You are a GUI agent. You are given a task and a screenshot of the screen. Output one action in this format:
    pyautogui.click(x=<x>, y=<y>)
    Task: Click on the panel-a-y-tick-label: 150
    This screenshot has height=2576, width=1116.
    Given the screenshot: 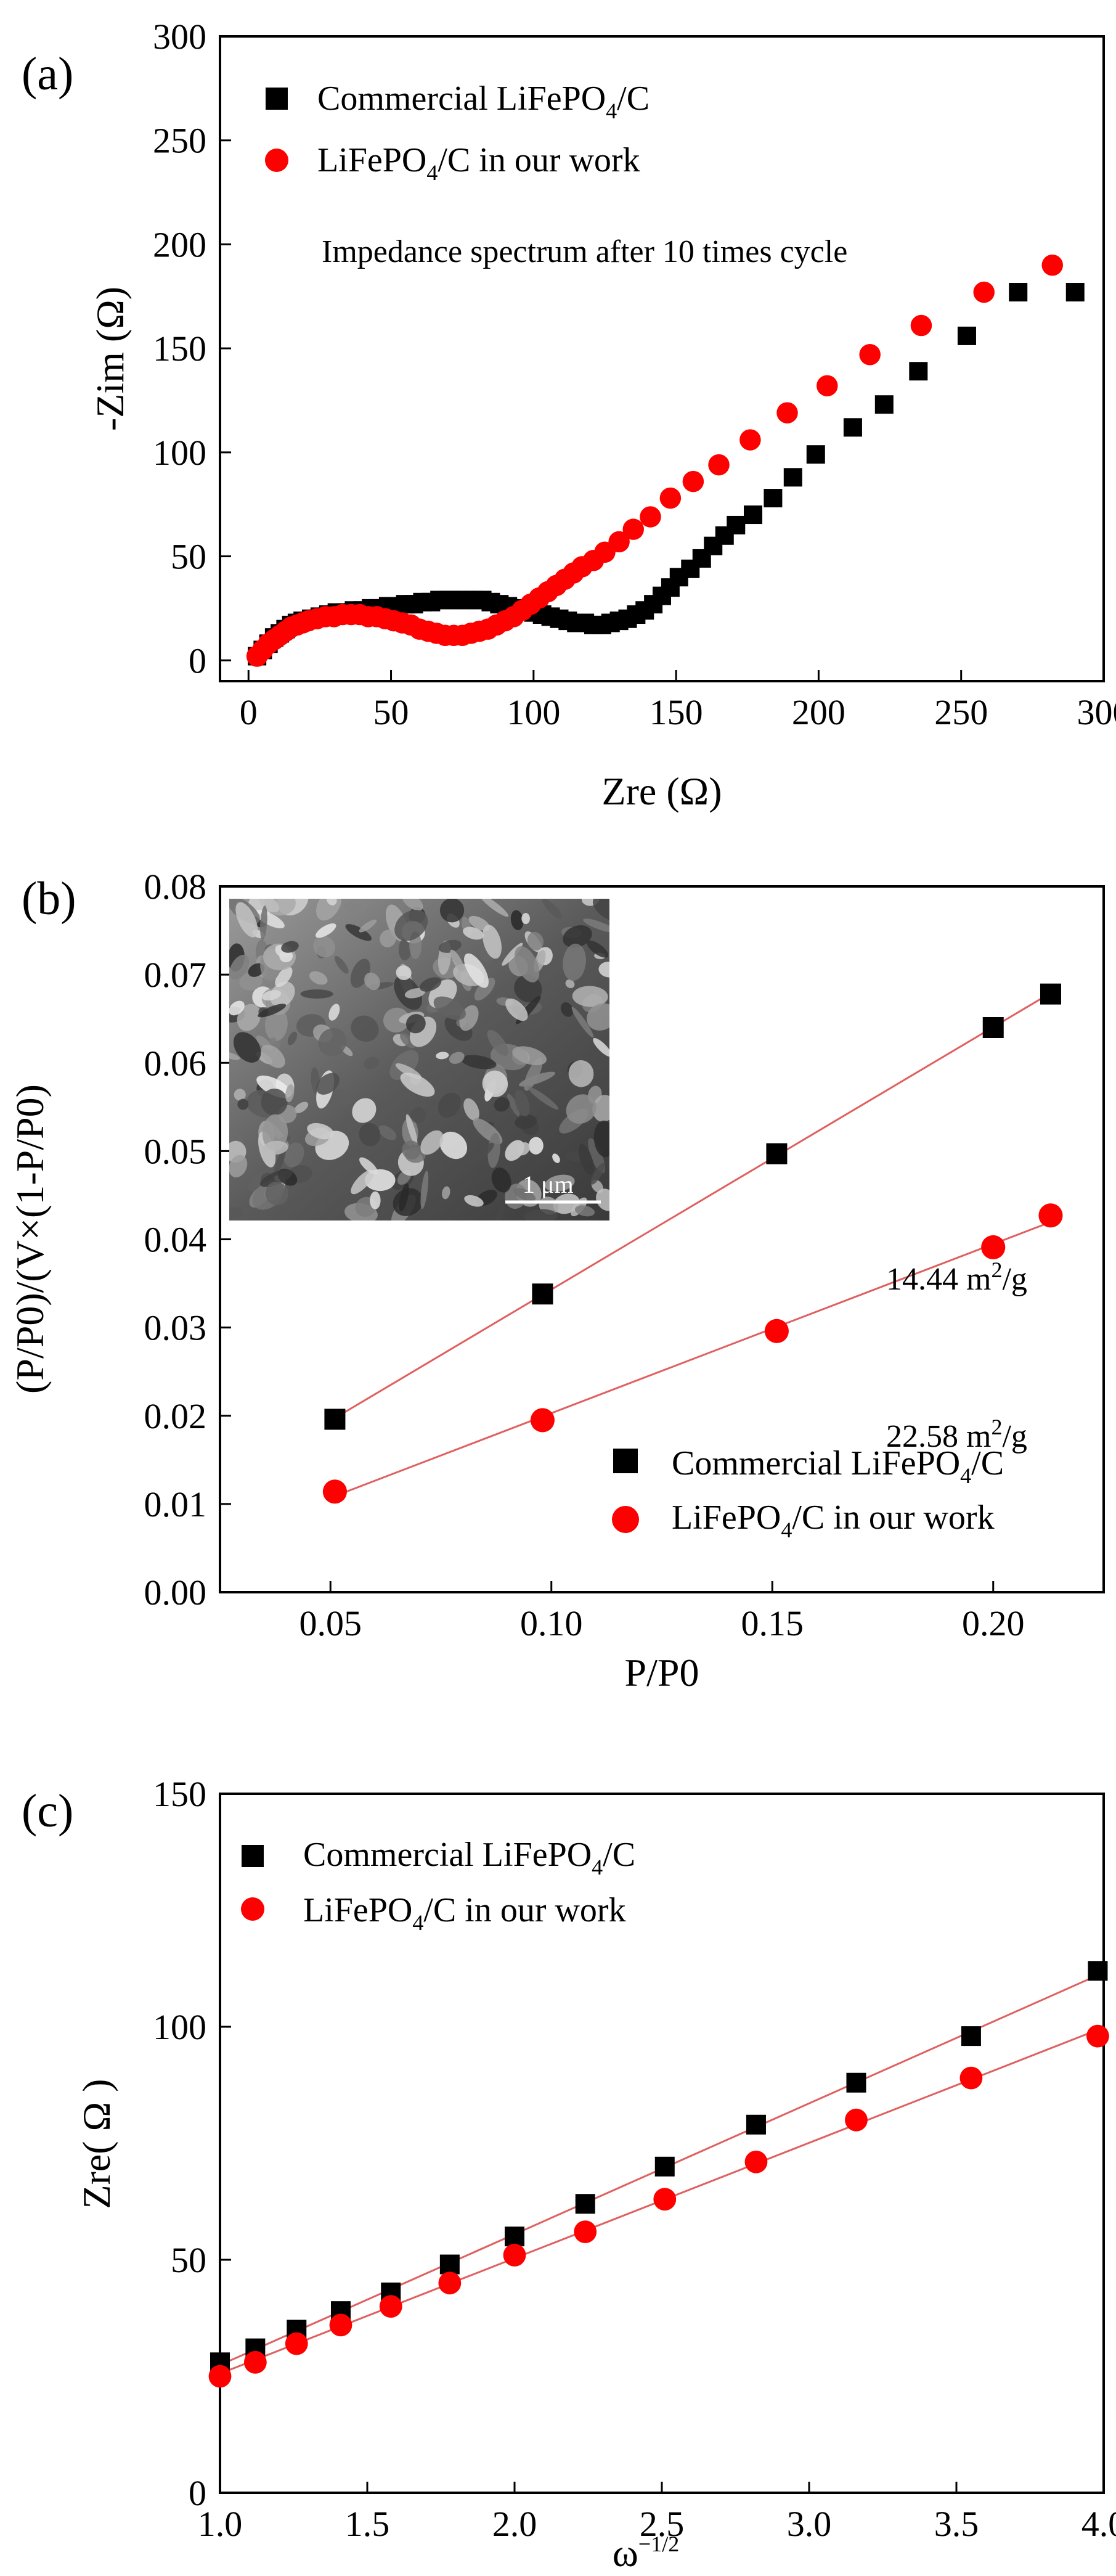 What is the action you would take?
    pyautogui.click(x=179, y=349)
    